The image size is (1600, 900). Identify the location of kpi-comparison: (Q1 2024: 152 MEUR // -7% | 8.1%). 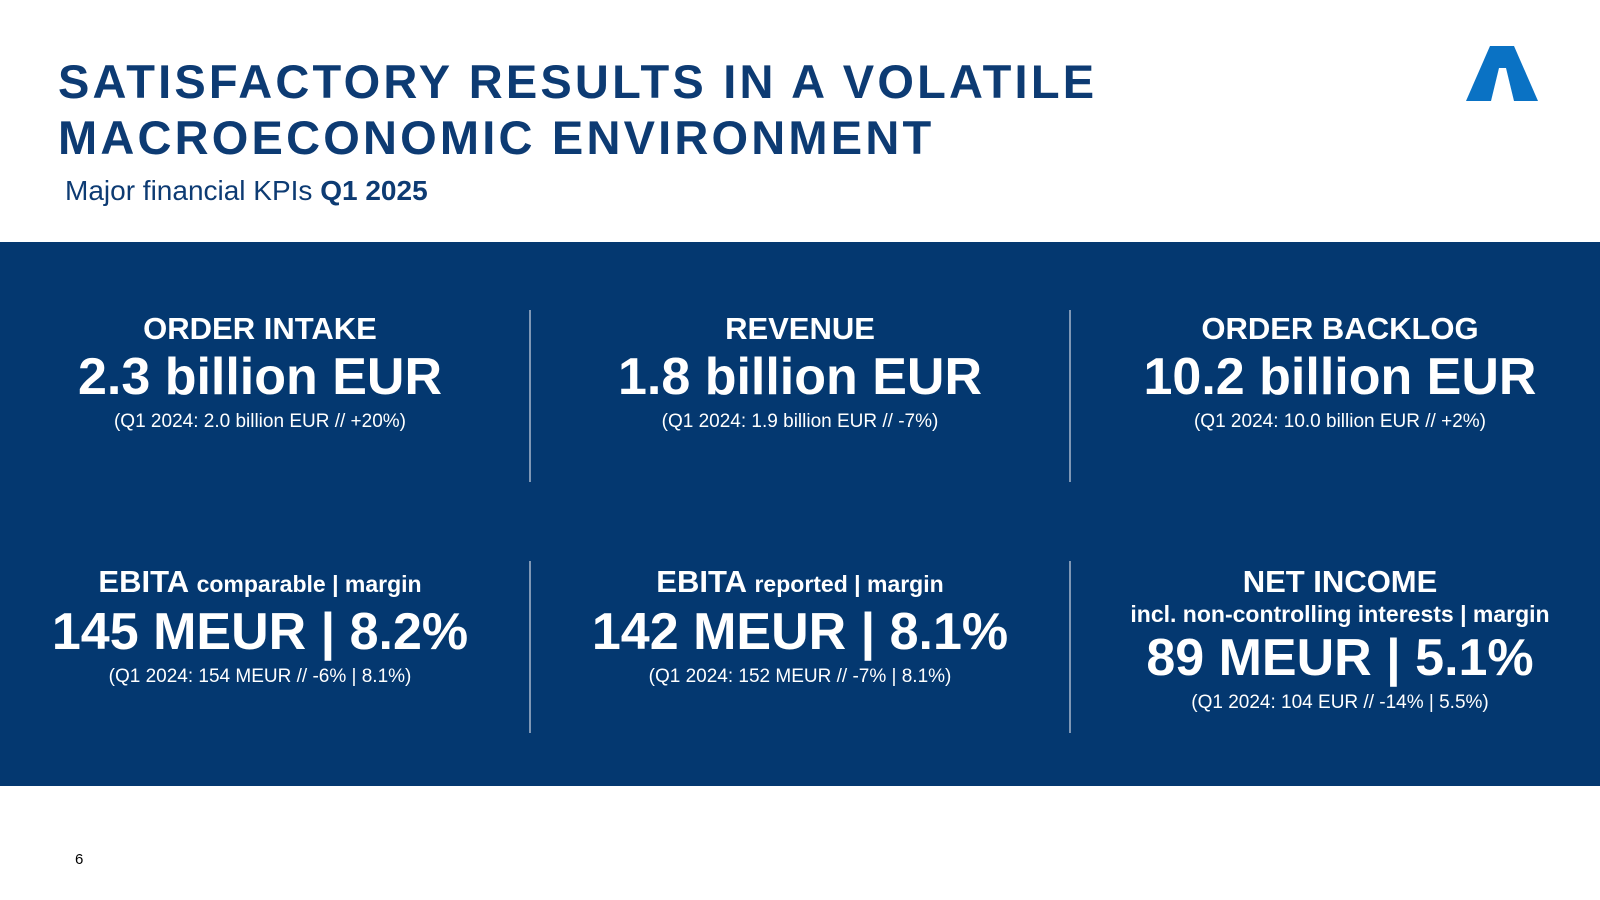
(800, 676).